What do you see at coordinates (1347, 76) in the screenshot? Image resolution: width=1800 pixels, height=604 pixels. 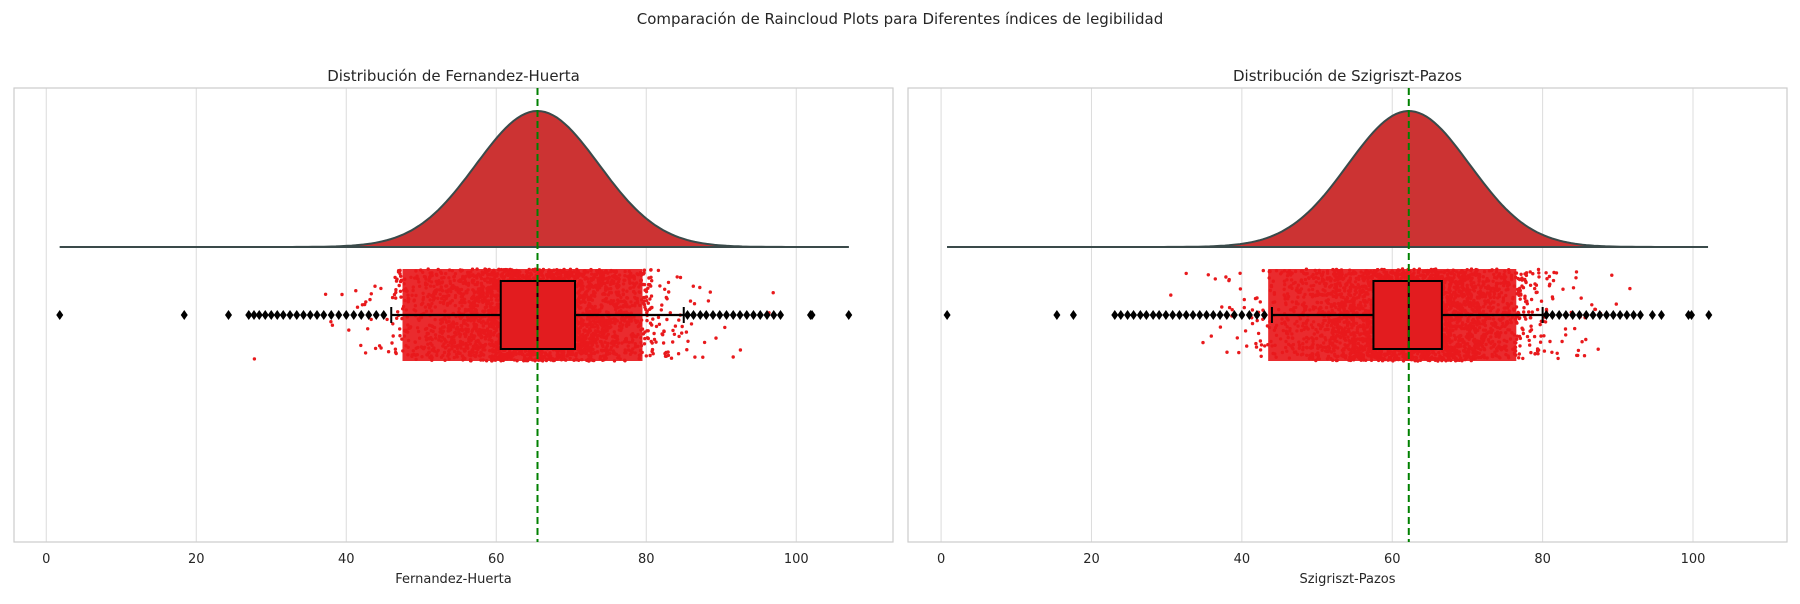 I see `panel-title: Distribución de Szigriszt-Pazos` at bounding box center [1347, 76].